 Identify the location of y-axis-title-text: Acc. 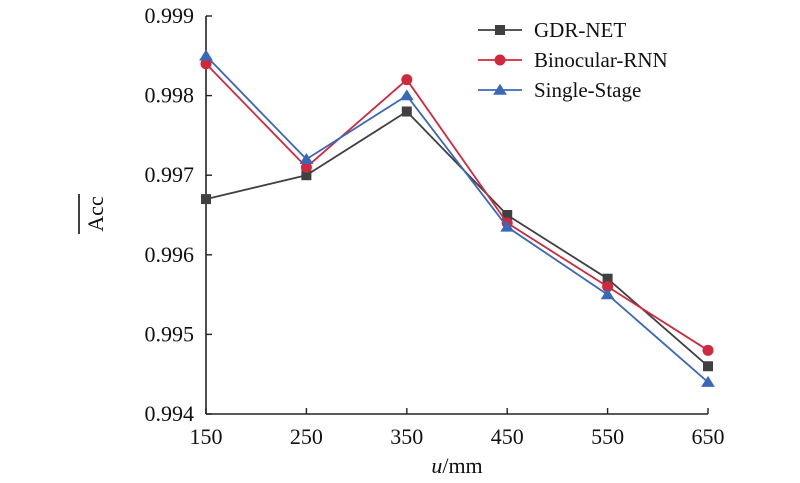
(95, 214).